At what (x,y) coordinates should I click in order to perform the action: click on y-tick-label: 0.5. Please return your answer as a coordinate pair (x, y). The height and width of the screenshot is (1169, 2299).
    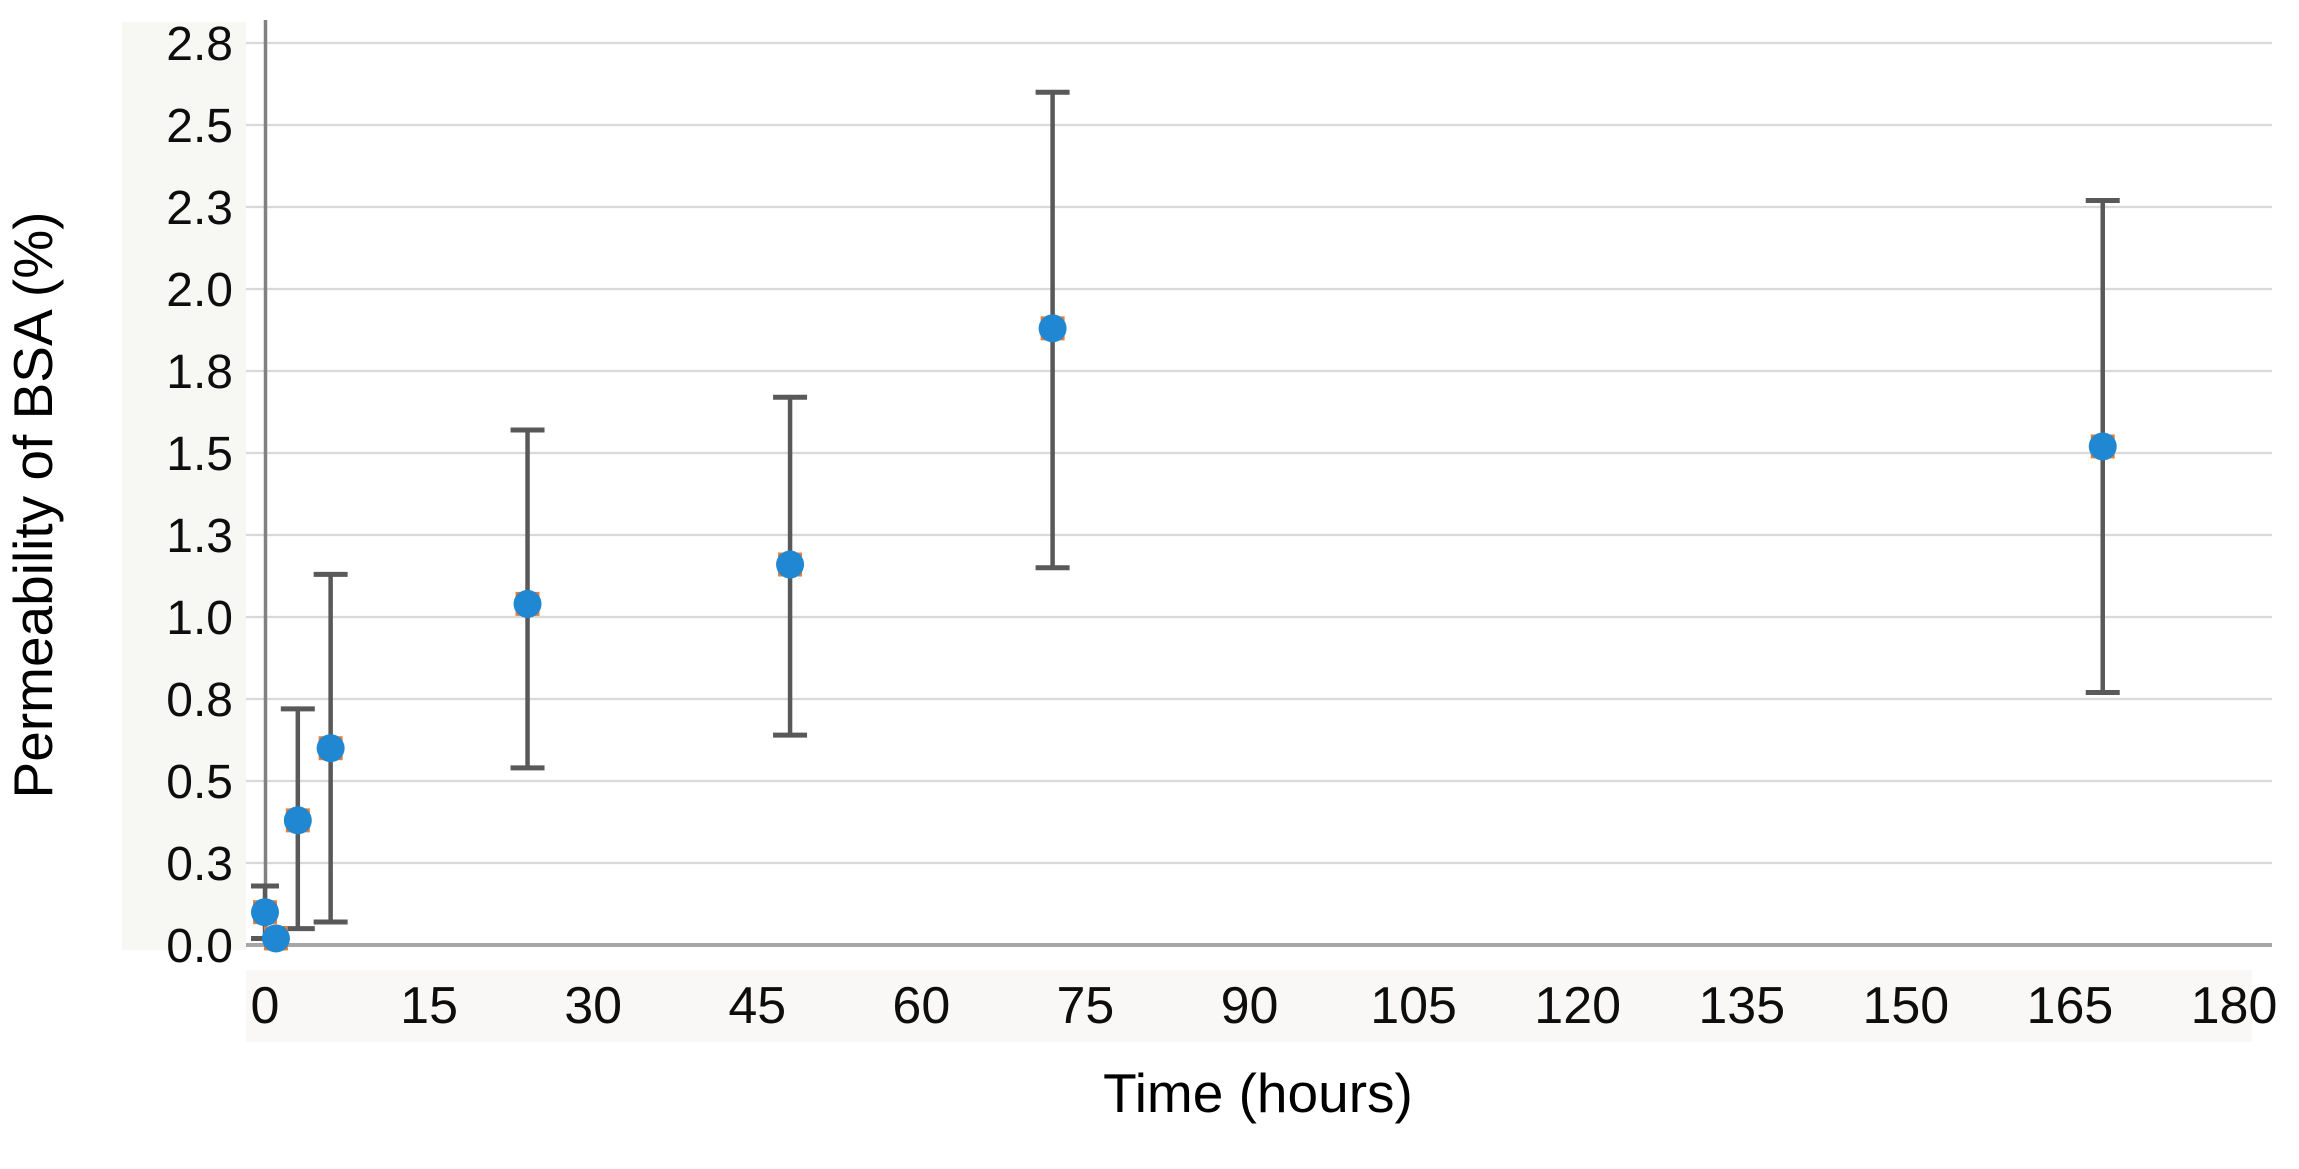
    Looking at the image, I should click on (199, 782).